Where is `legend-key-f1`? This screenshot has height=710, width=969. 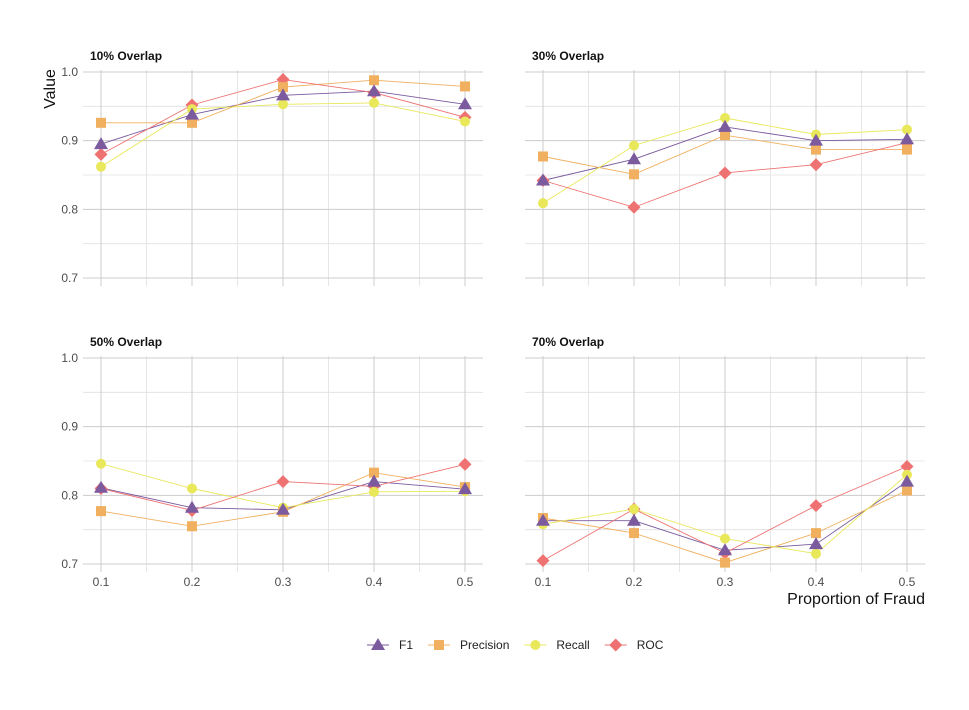 legend-key-f1 is located at coordinates (378, 644).